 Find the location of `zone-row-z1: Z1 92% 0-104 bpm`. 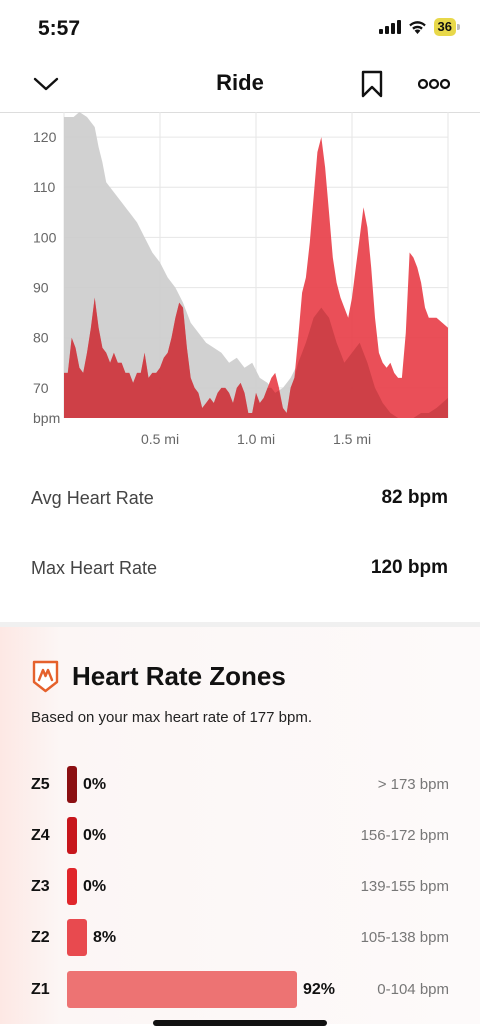

zone-row-z1: Z1 92% 0-104 bpm is located at coordinates (240, 990).